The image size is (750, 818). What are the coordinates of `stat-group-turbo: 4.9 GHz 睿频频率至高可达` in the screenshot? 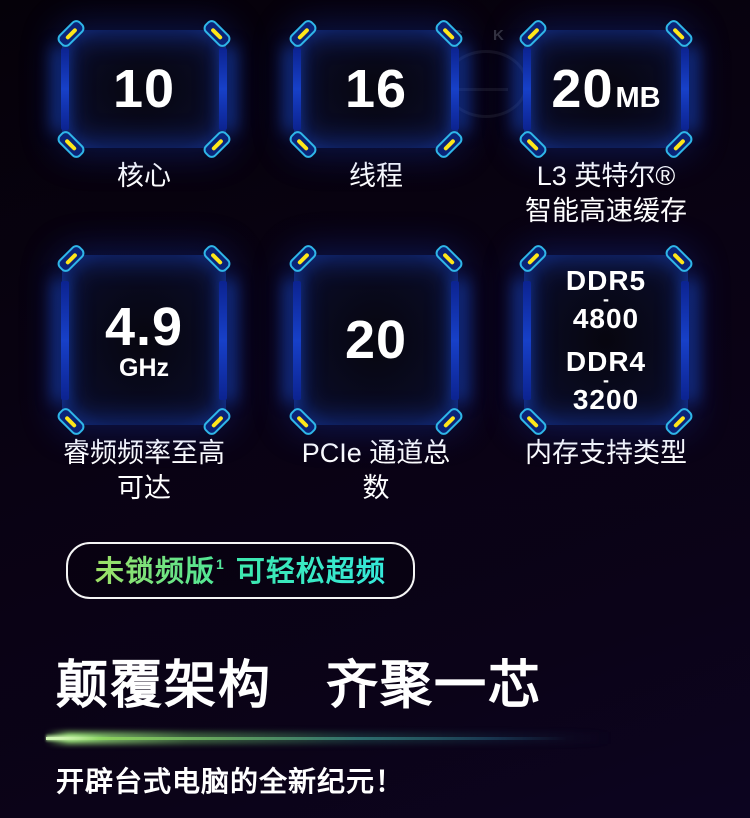 It's located at (144, 374).